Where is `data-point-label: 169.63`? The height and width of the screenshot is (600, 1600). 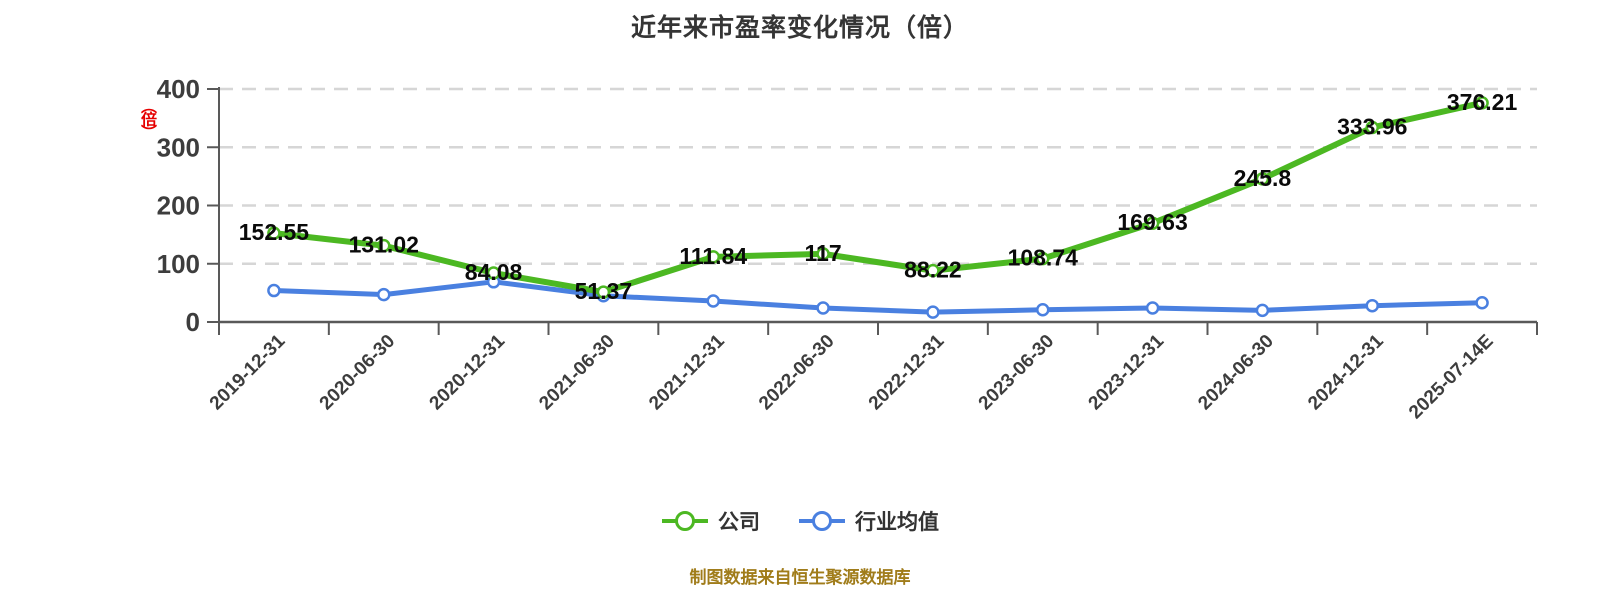 data-point-label: 169.63 is located at coordinates (1152, 222).